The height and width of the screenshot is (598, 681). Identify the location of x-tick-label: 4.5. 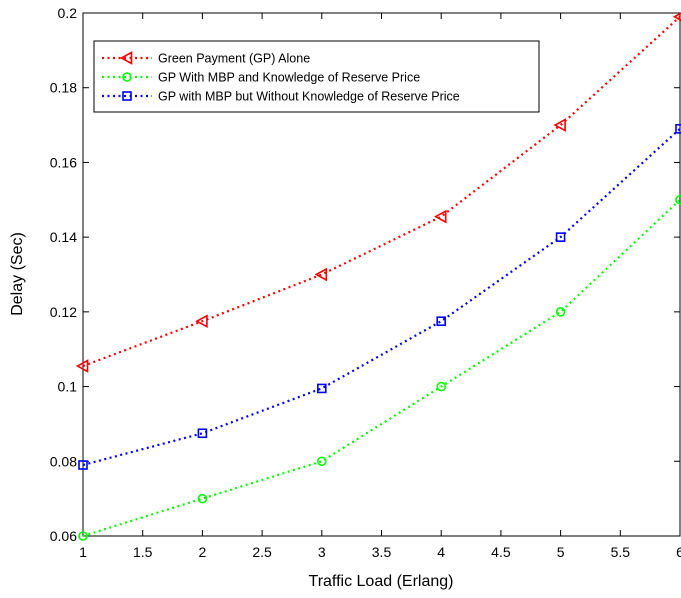
(501, 552).